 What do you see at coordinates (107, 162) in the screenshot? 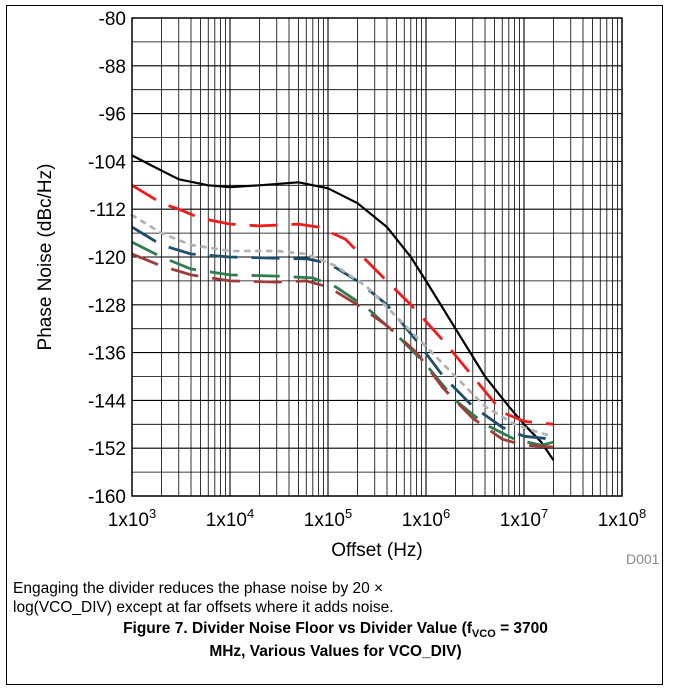
I see `y-tick-label: -104` at bounding box center [107, 162].